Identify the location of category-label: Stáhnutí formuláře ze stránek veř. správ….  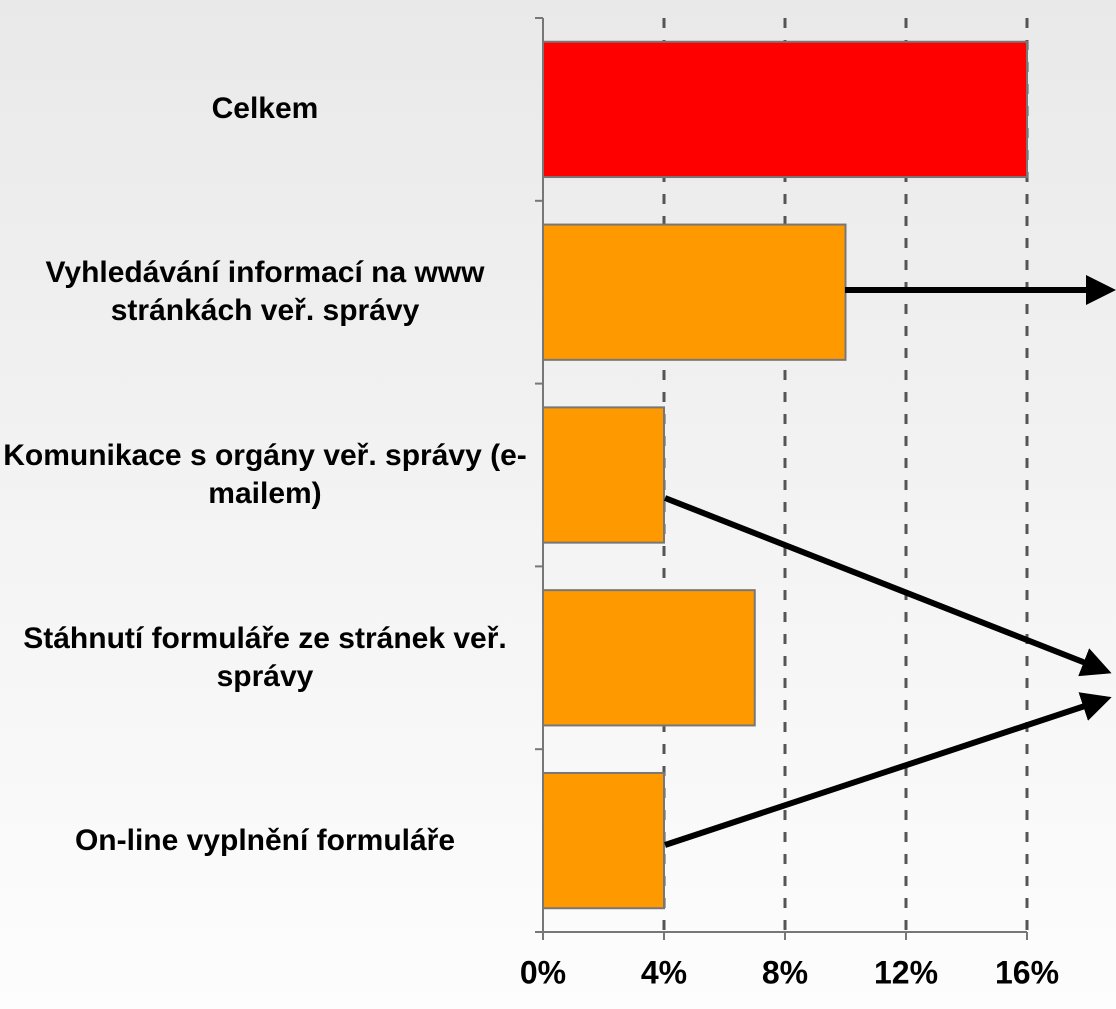
(265, 657).